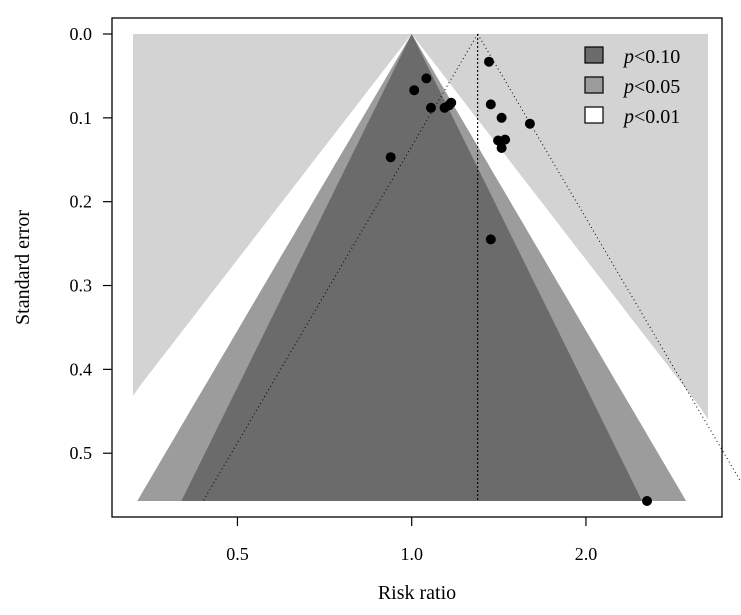  What do you see at coordinates (81, 286) in the screenshot?
I see `y-tick-label: 0.3` at bounding box center [81, 286].